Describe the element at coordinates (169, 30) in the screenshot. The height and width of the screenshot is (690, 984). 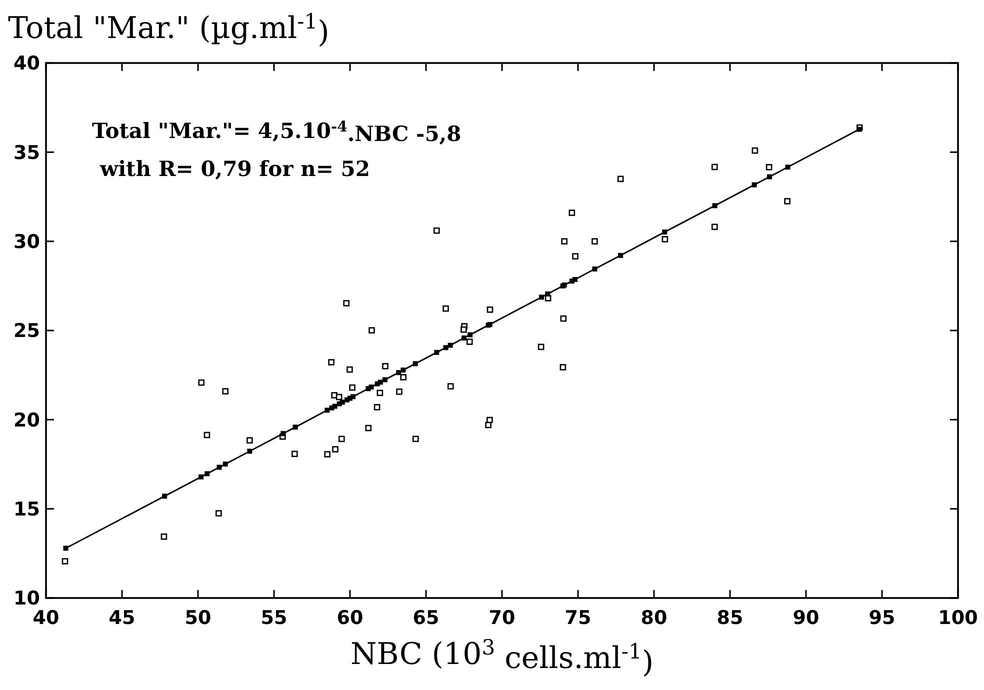
I see `y-axis-title: Total "Mar." (µg.ml$^{-1}$)` at that location.